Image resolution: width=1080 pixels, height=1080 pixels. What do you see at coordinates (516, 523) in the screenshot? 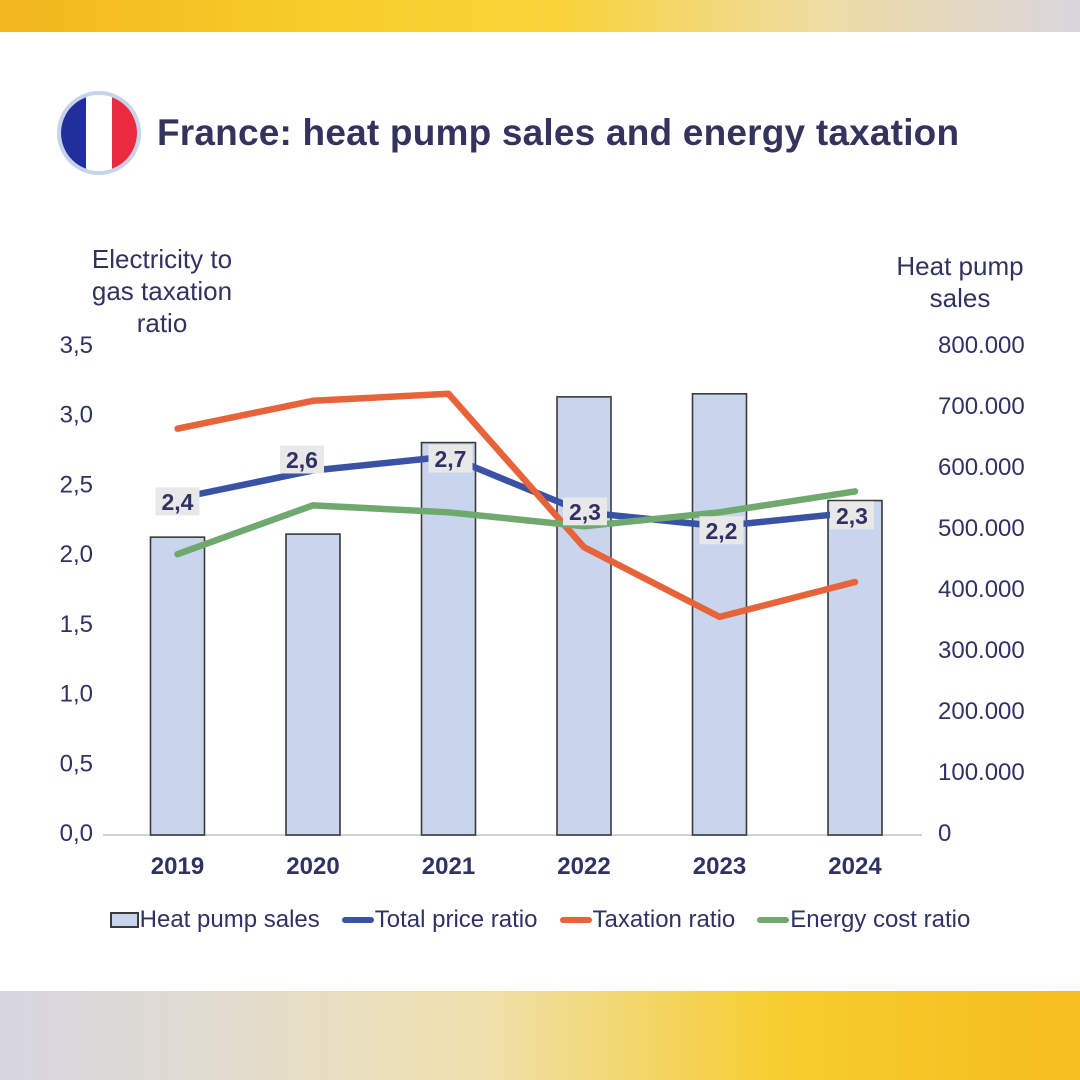
I see `line-energy-cost-ratio` at bounding box center [516, 523].